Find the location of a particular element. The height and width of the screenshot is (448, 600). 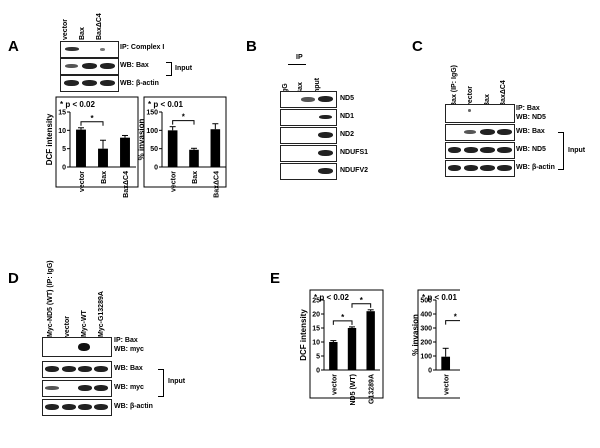

y-tick-label: 400 is located at coordinates (426, 315).